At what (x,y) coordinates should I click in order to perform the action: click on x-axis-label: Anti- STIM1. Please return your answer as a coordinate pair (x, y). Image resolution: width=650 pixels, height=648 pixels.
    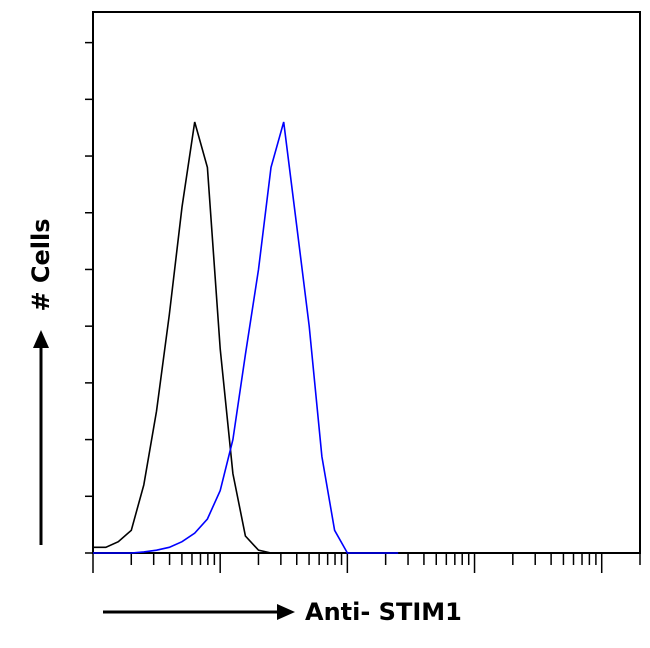
    Looking at the image, I should click on (383, 612).